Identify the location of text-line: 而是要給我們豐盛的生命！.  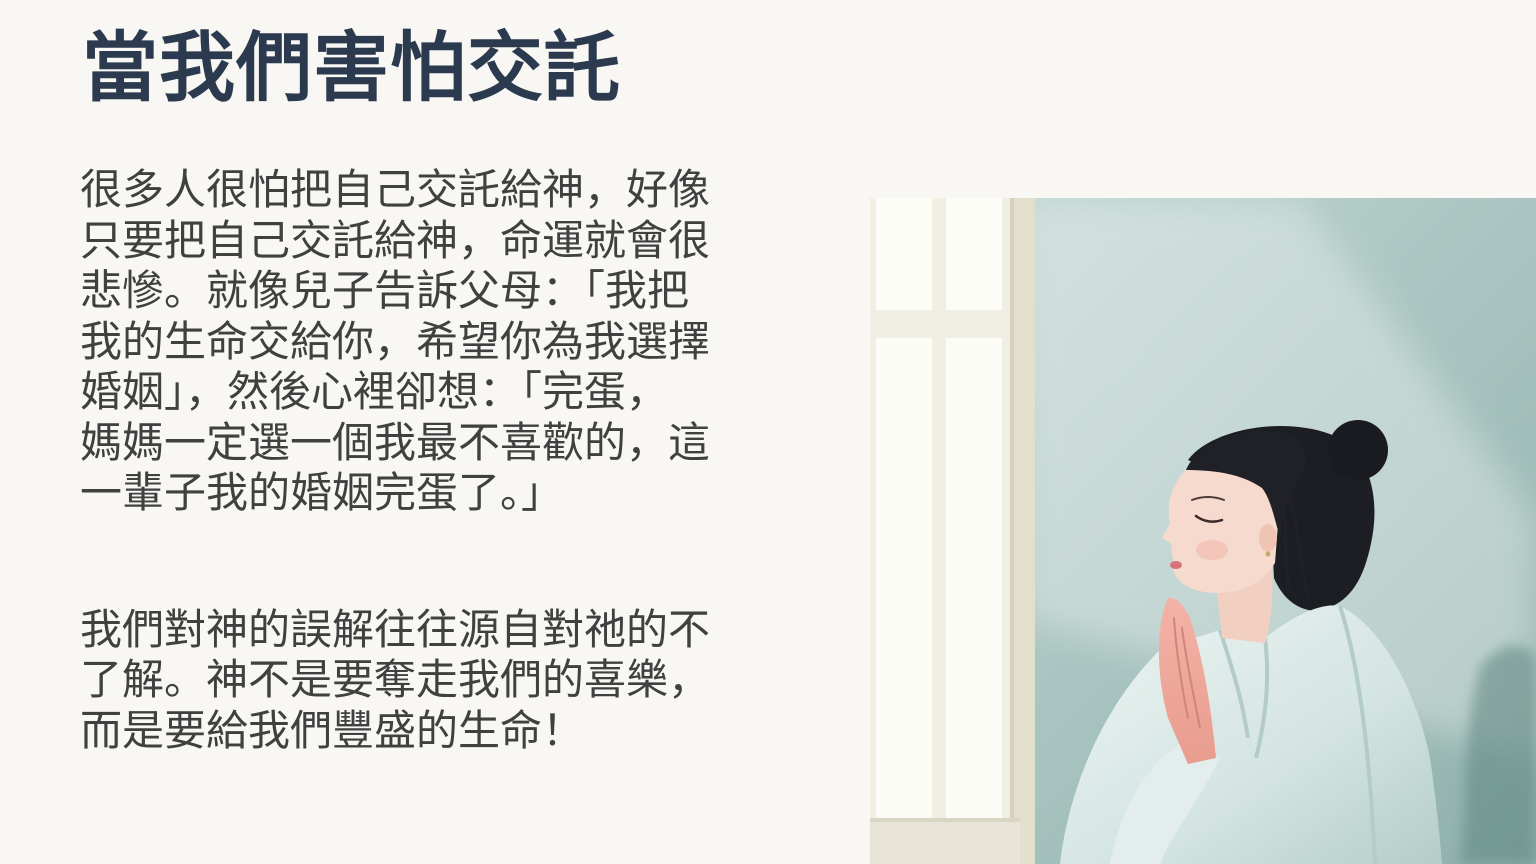
(332, 730).